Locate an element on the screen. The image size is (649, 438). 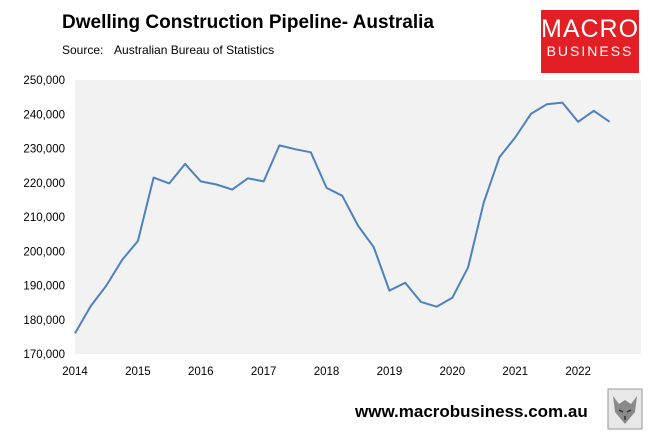
source-line: Source: Australian Bureau of Statistics is located at coordinates (168, 50).